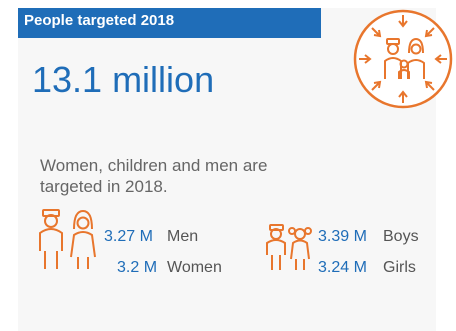  What do you see at coordinates (123, 79) in the screenshot?
I see `total-targeted: 13.1 million` at bounding box center [123, 79].